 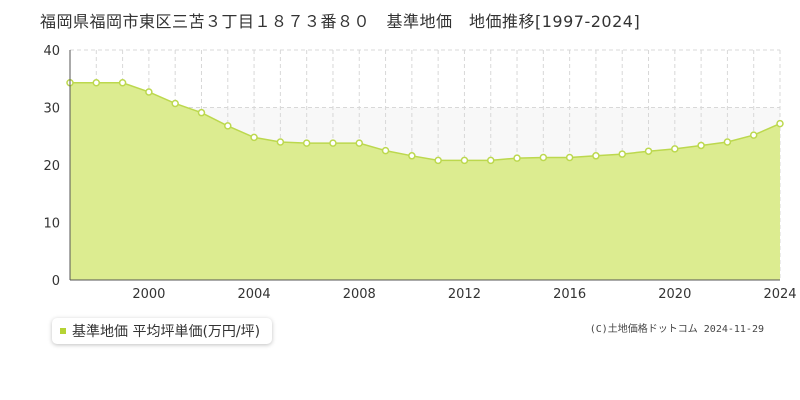 What do you see at coordinates (51, 224) in the screenshot?
I see `y-tick-label: 10` at bounding box center [51, 224].